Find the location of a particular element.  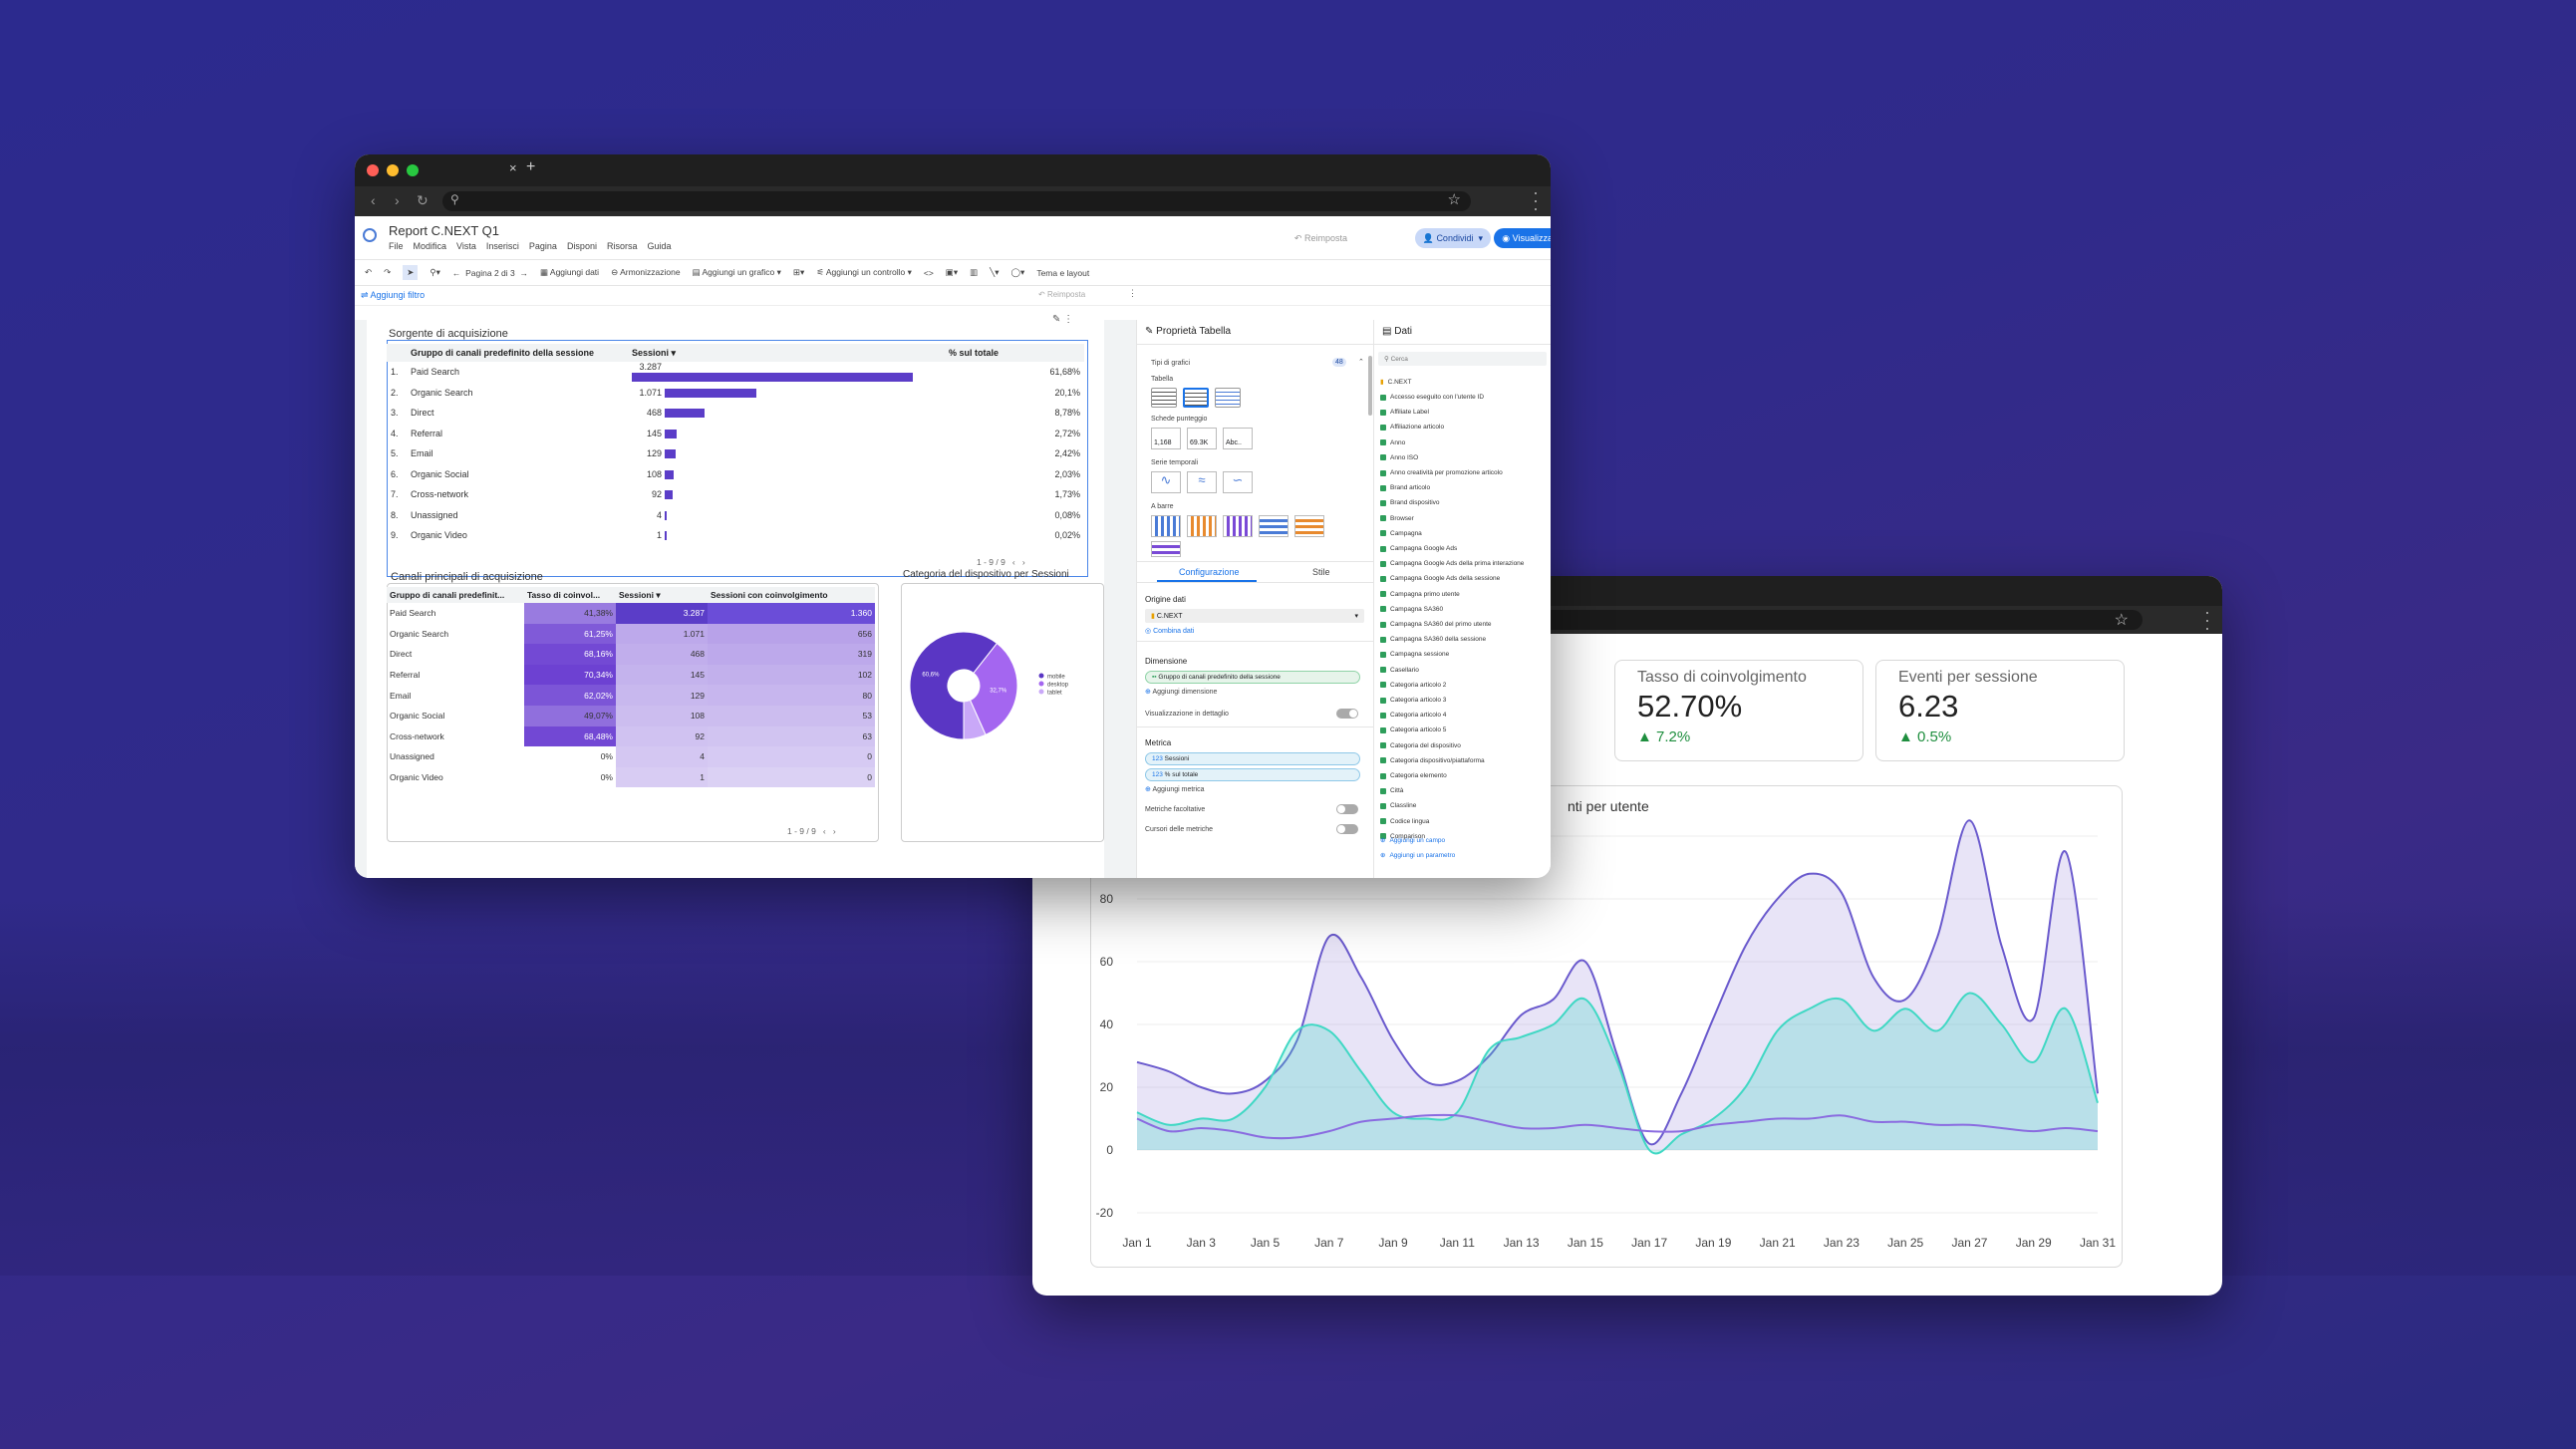

close-window-icon is located at coordinates (373, 170).